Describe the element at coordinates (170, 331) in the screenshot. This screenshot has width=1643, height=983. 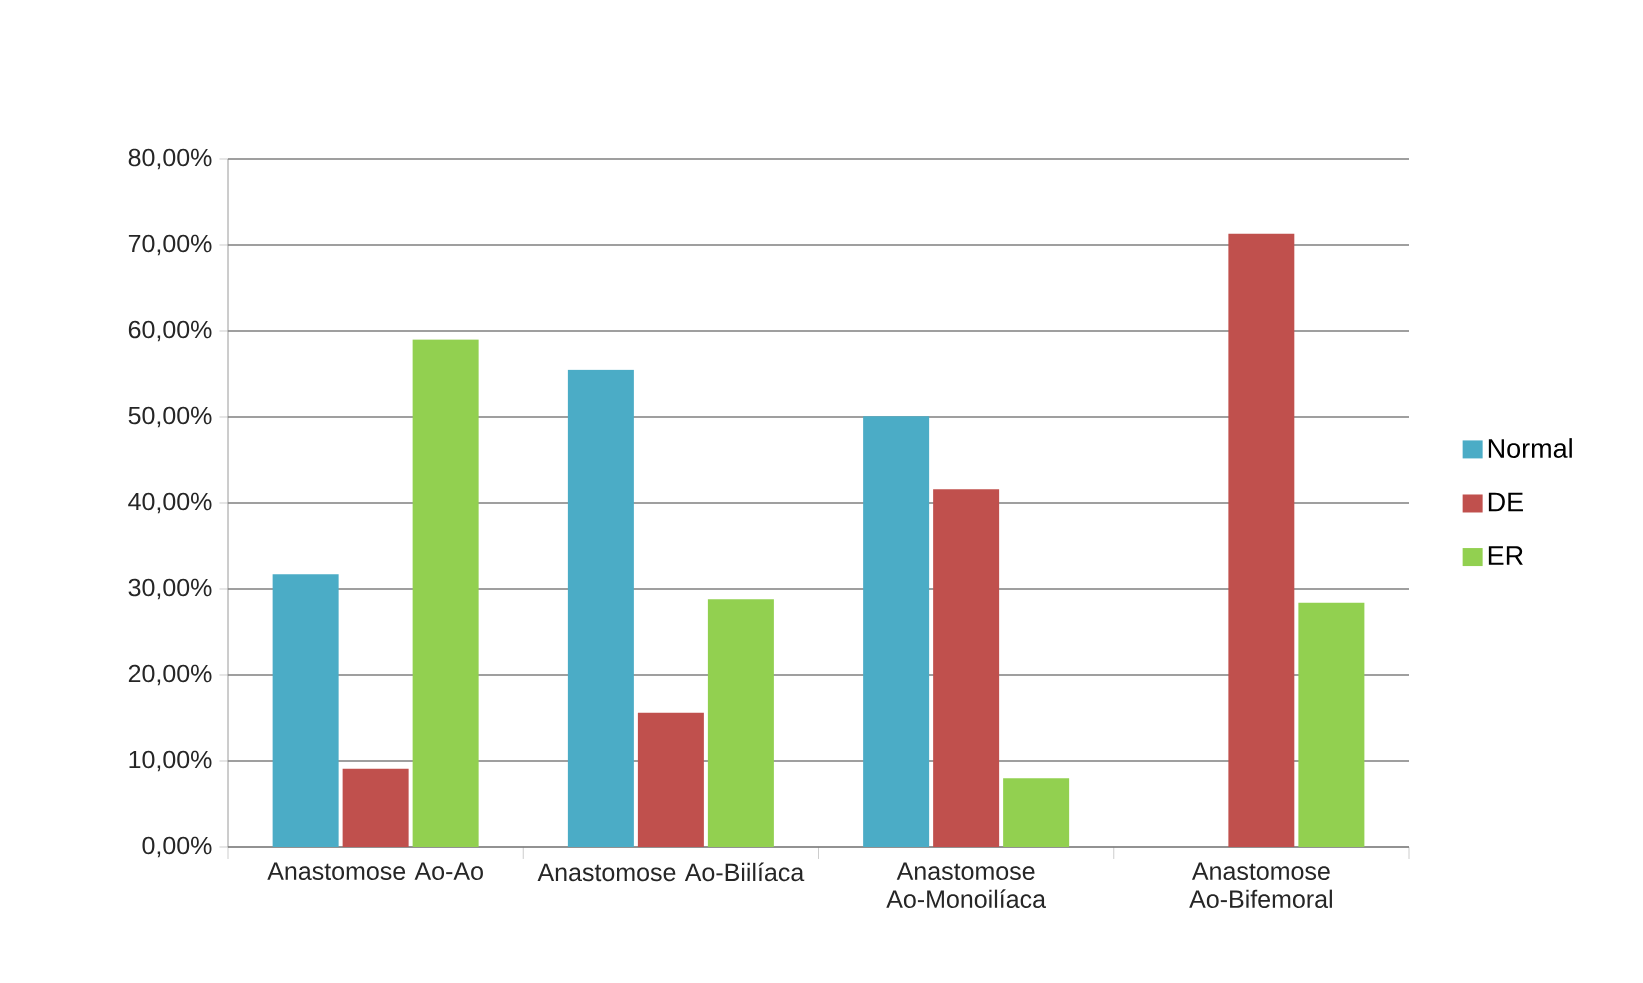
I see `y-tick-label: 60,00%` at that location.